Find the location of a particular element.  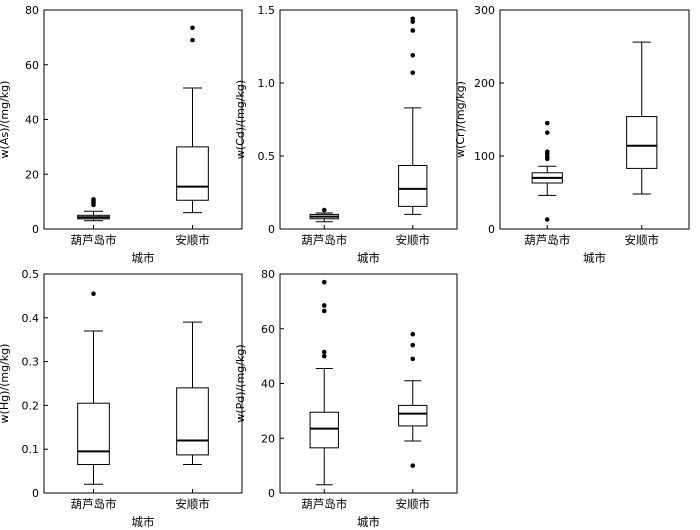

y-axis-label: w(Pd)/(mg/kg) is located at coordinates (240, 383).